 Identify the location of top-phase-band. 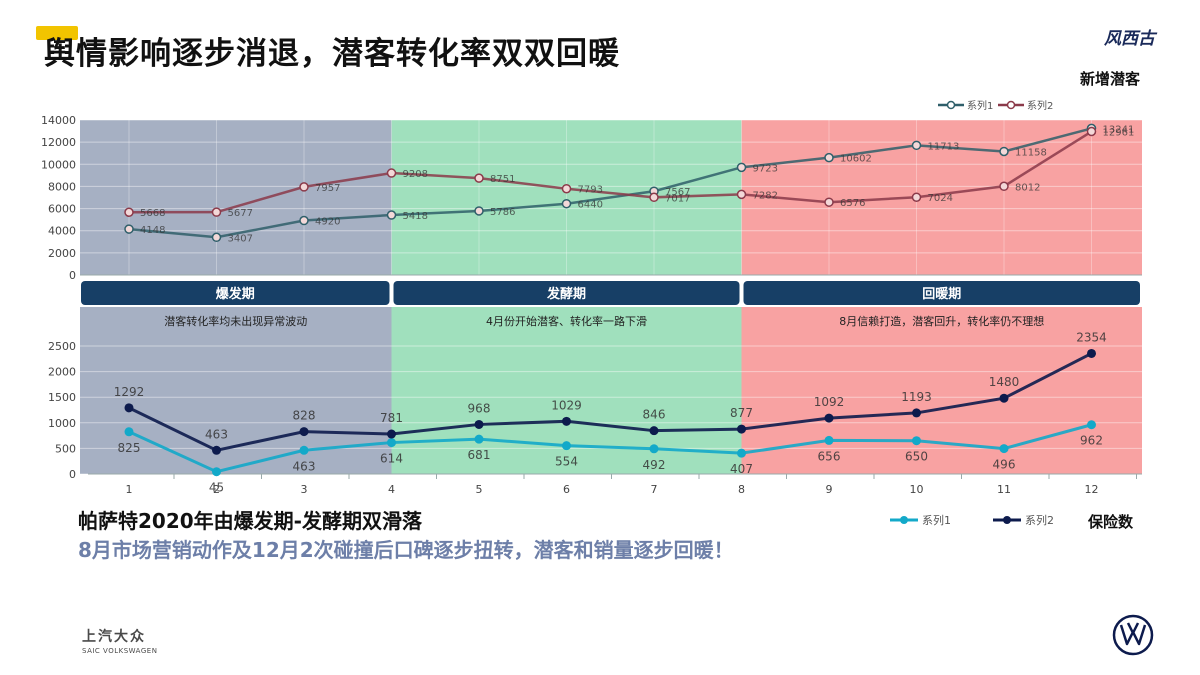
(236, 197).